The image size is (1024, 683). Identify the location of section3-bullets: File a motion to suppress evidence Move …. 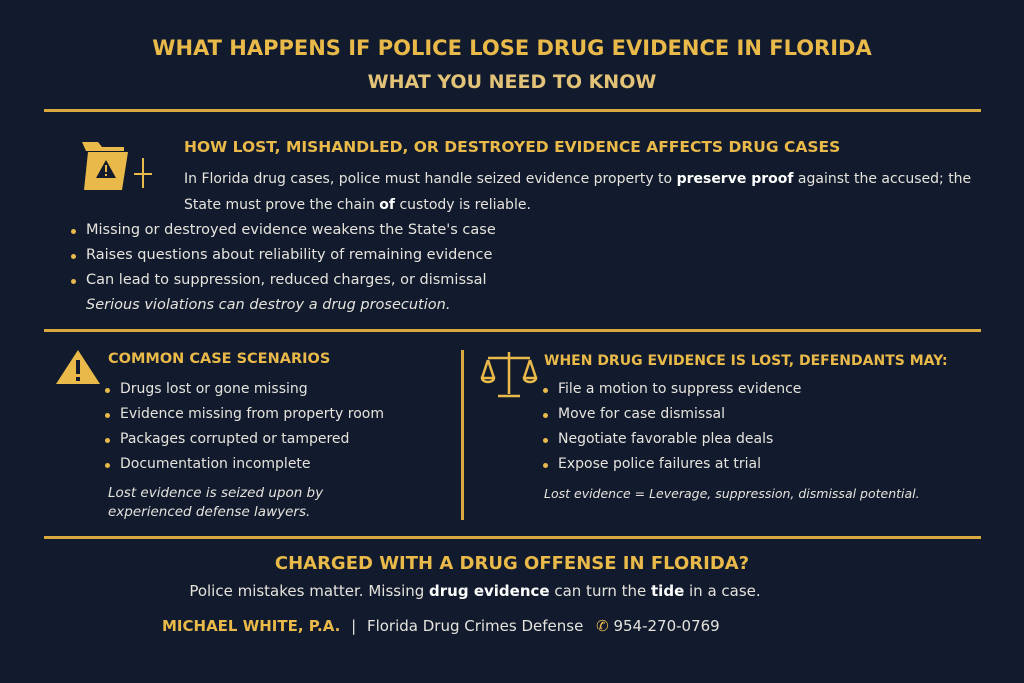
(670, 427).